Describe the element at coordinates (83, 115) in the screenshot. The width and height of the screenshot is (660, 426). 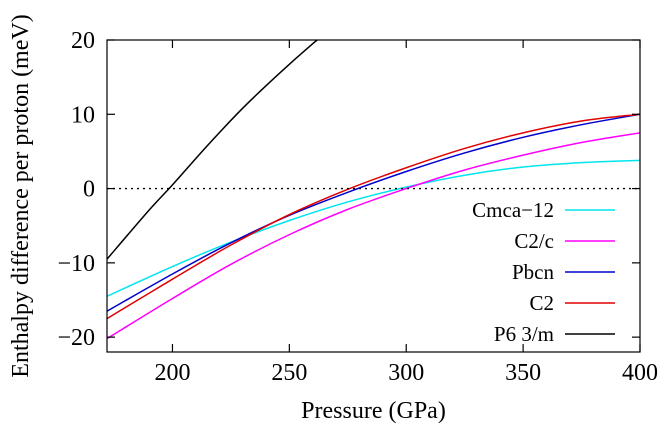
I see `y-tick-label: 10` at that location.